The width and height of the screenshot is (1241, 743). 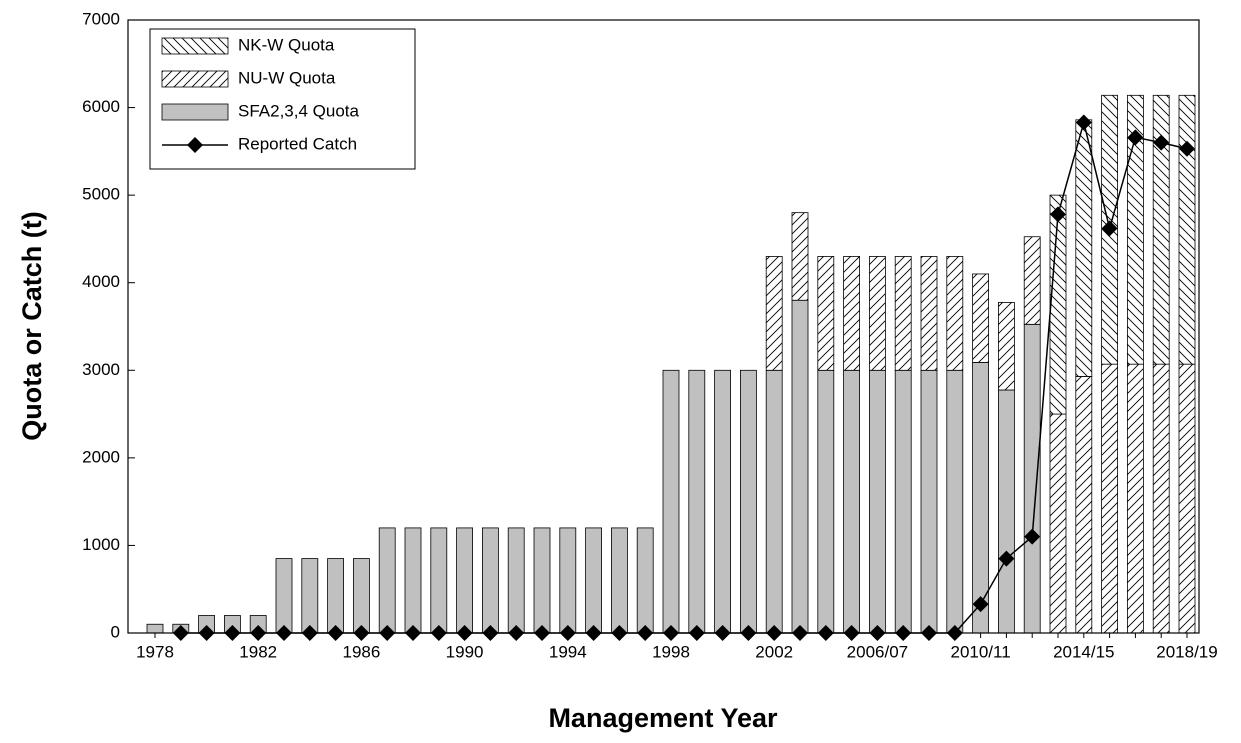 I want to click on y-tick-label: 5000, so click(x=101, y=194).